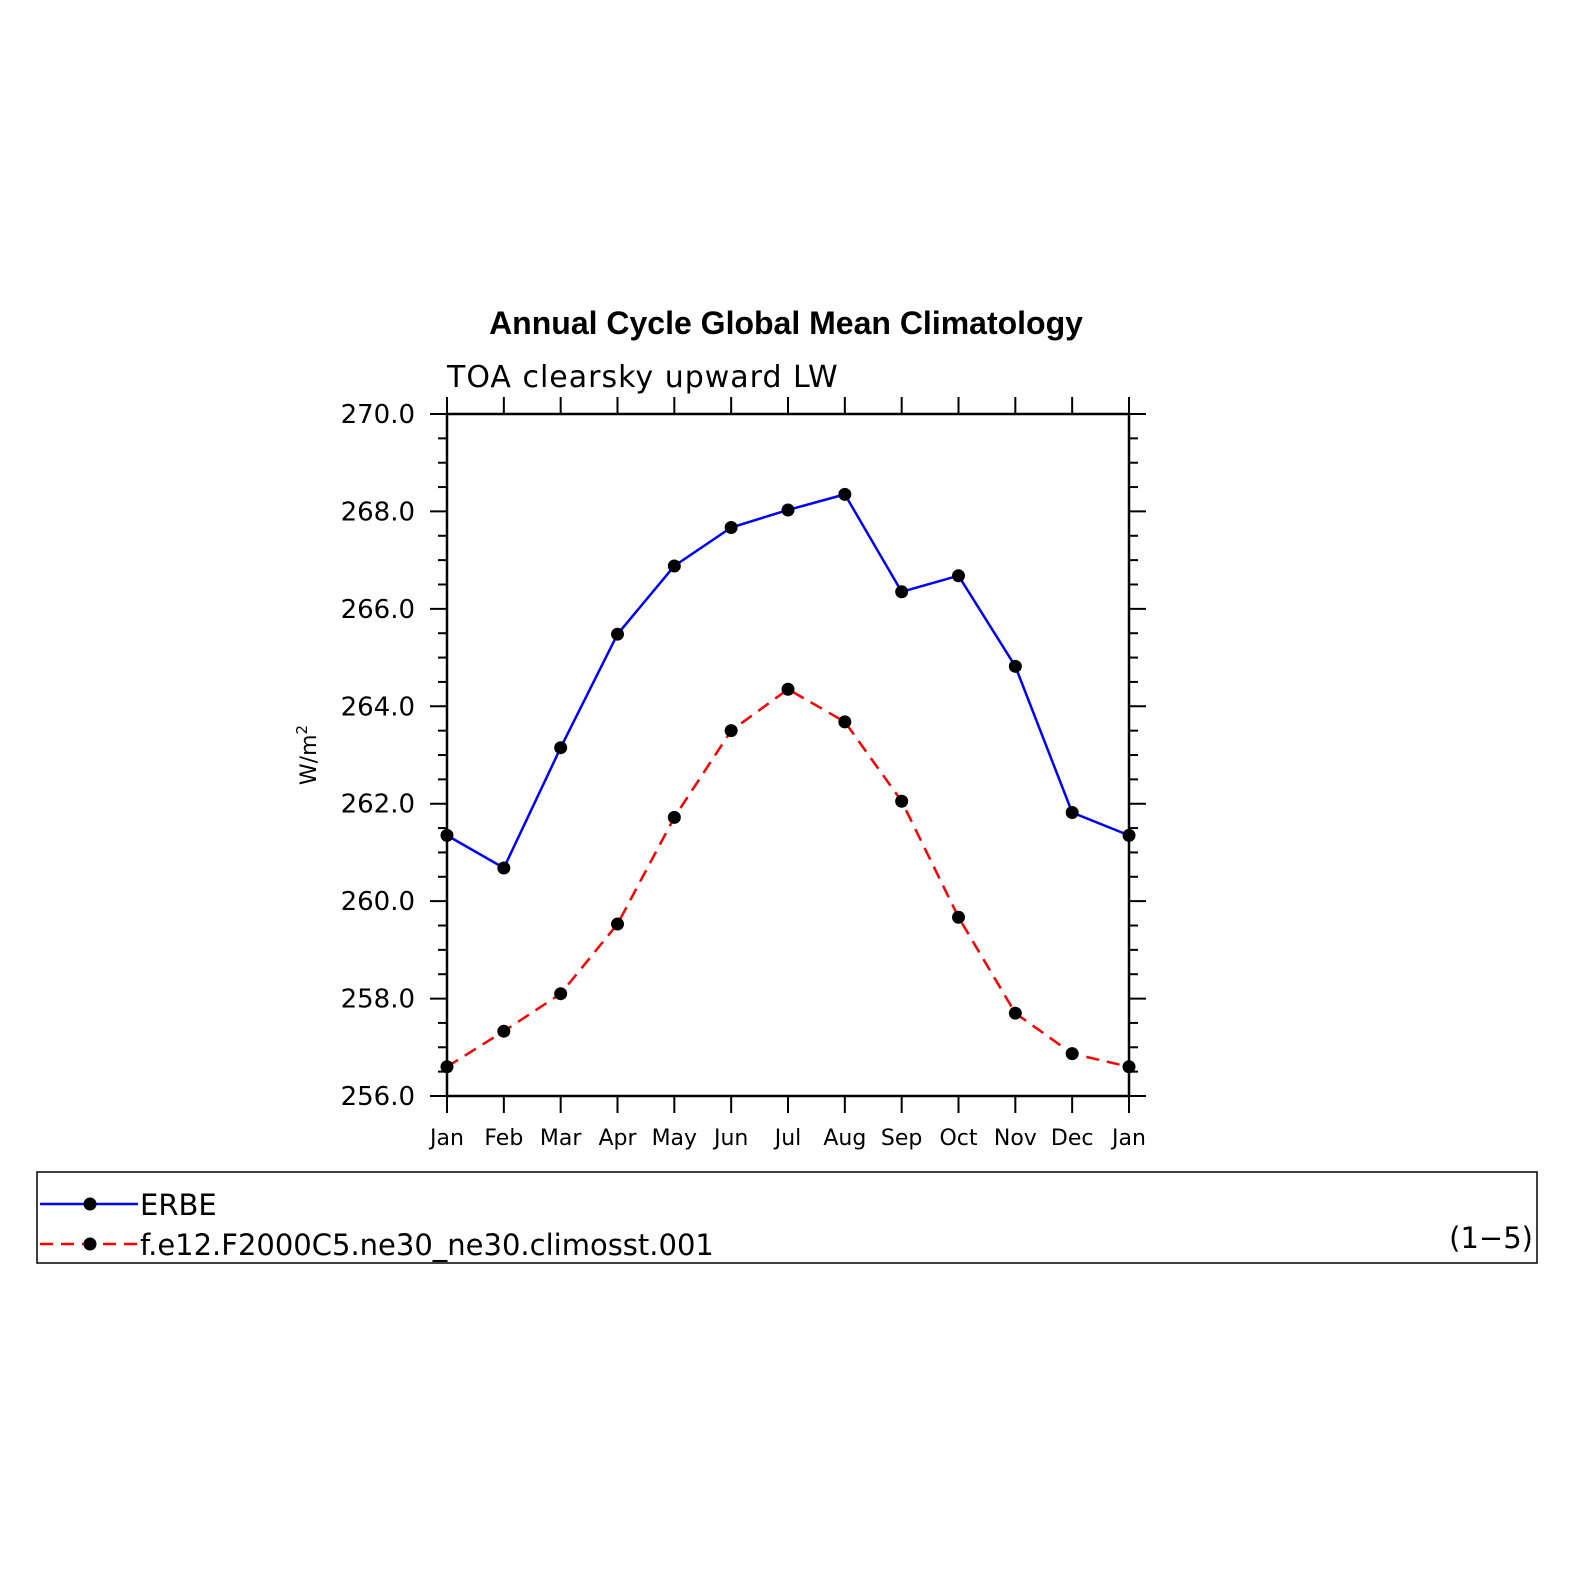  Describe the element at coordinates (958, 1138) in the screenshot. I see `x-tick-label: Oct` at that location.